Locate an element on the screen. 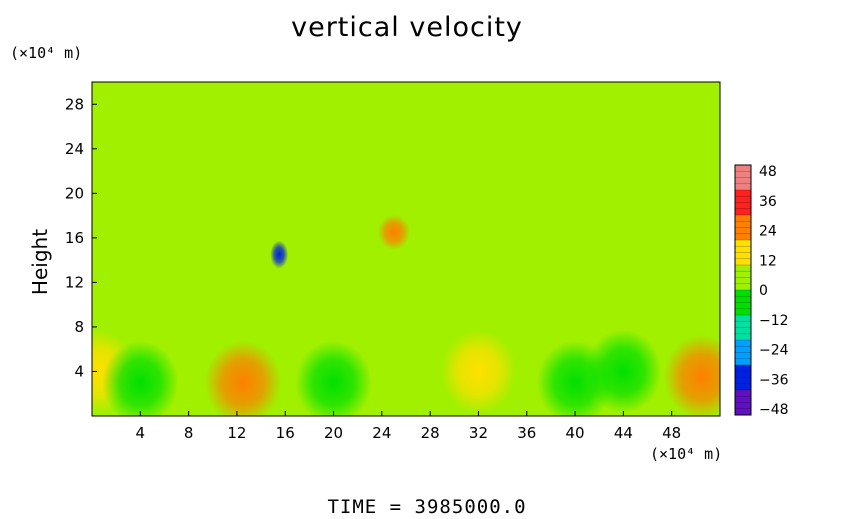 The height and width of the screenshot is (519, 854). y-tick-label: 12 is located at coordinates (74, 282).